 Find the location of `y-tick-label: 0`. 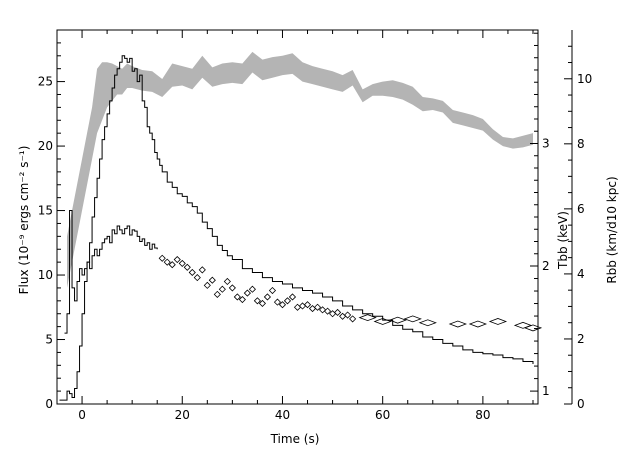

y-tick-label: 0 is located at coordinates (49, 404).